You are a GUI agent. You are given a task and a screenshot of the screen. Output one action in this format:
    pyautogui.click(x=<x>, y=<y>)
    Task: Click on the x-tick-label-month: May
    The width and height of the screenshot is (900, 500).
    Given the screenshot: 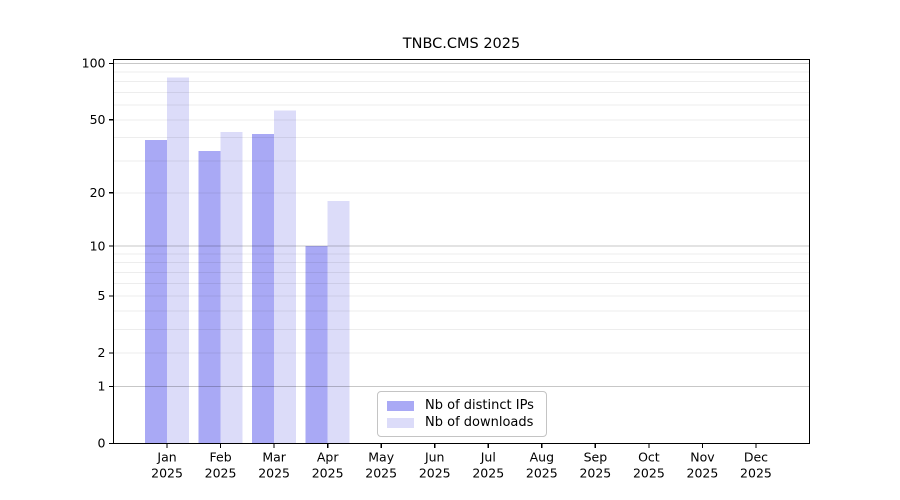 What is the action you would take?
    pyautogui.click(x=381, y=457)
    